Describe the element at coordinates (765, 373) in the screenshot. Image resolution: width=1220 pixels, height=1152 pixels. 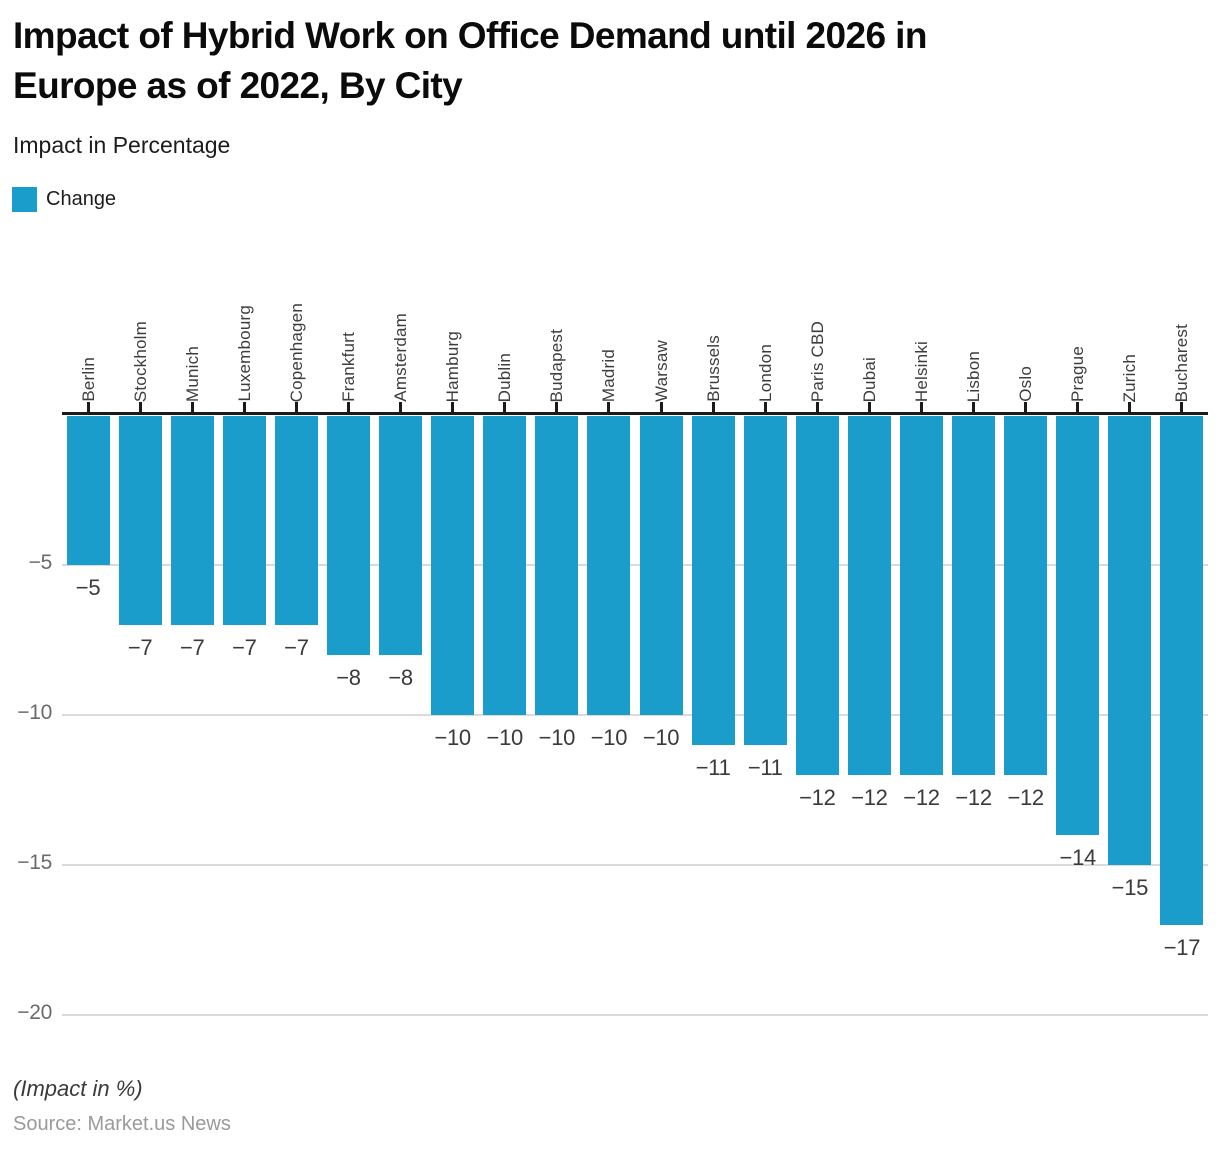
I see `x-axis-category-label: London` at that location.